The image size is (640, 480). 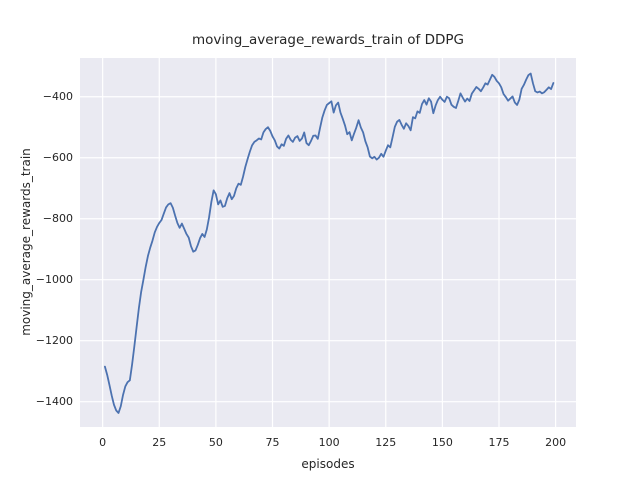 I want to click on chart-title: moving_average_rewards_train of DDPG, so click(x=328, y=40).